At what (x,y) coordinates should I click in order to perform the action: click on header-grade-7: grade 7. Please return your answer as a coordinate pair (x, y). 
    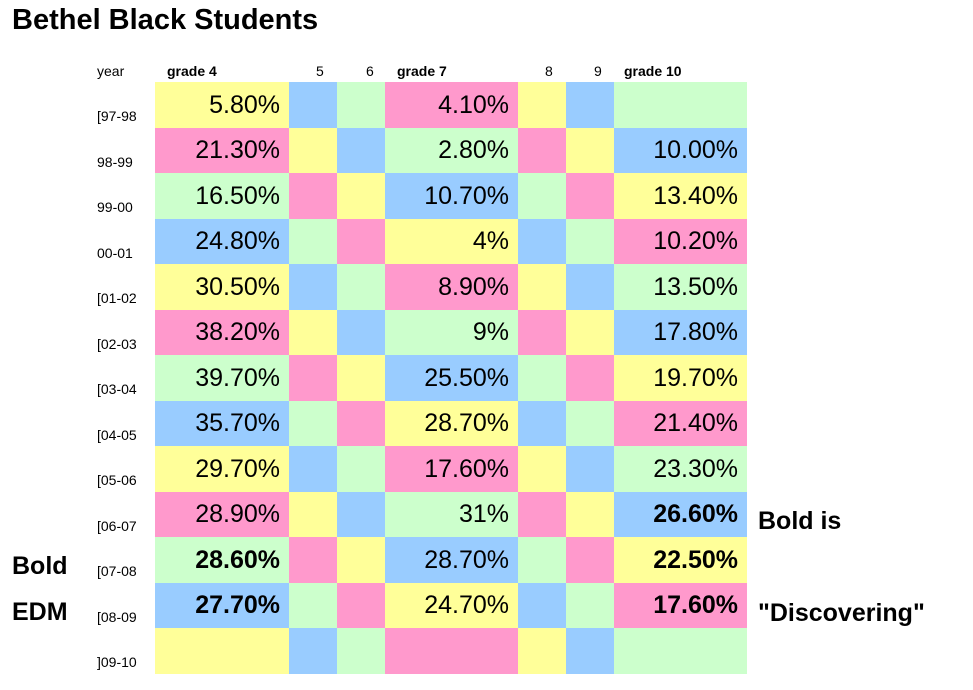
    Looking at the image, I should click on (422, 71).